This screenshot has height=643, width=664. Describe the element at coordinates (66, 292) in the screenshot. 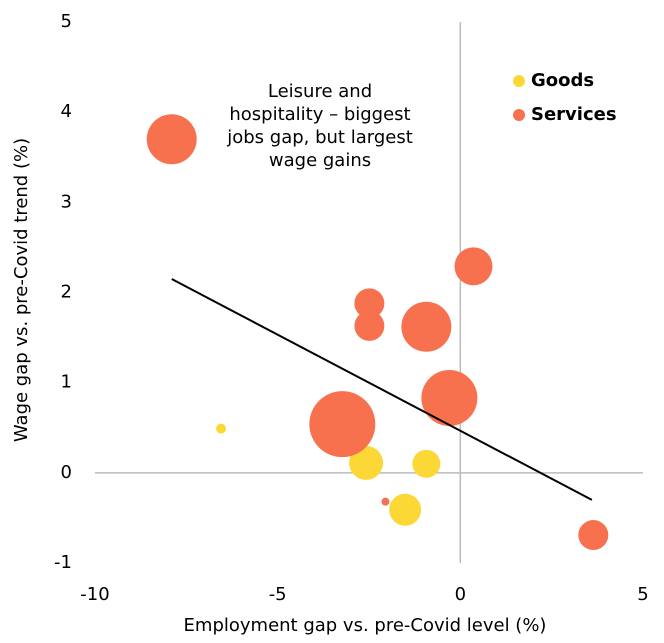

I see `y-tick-label: 2` at that location.